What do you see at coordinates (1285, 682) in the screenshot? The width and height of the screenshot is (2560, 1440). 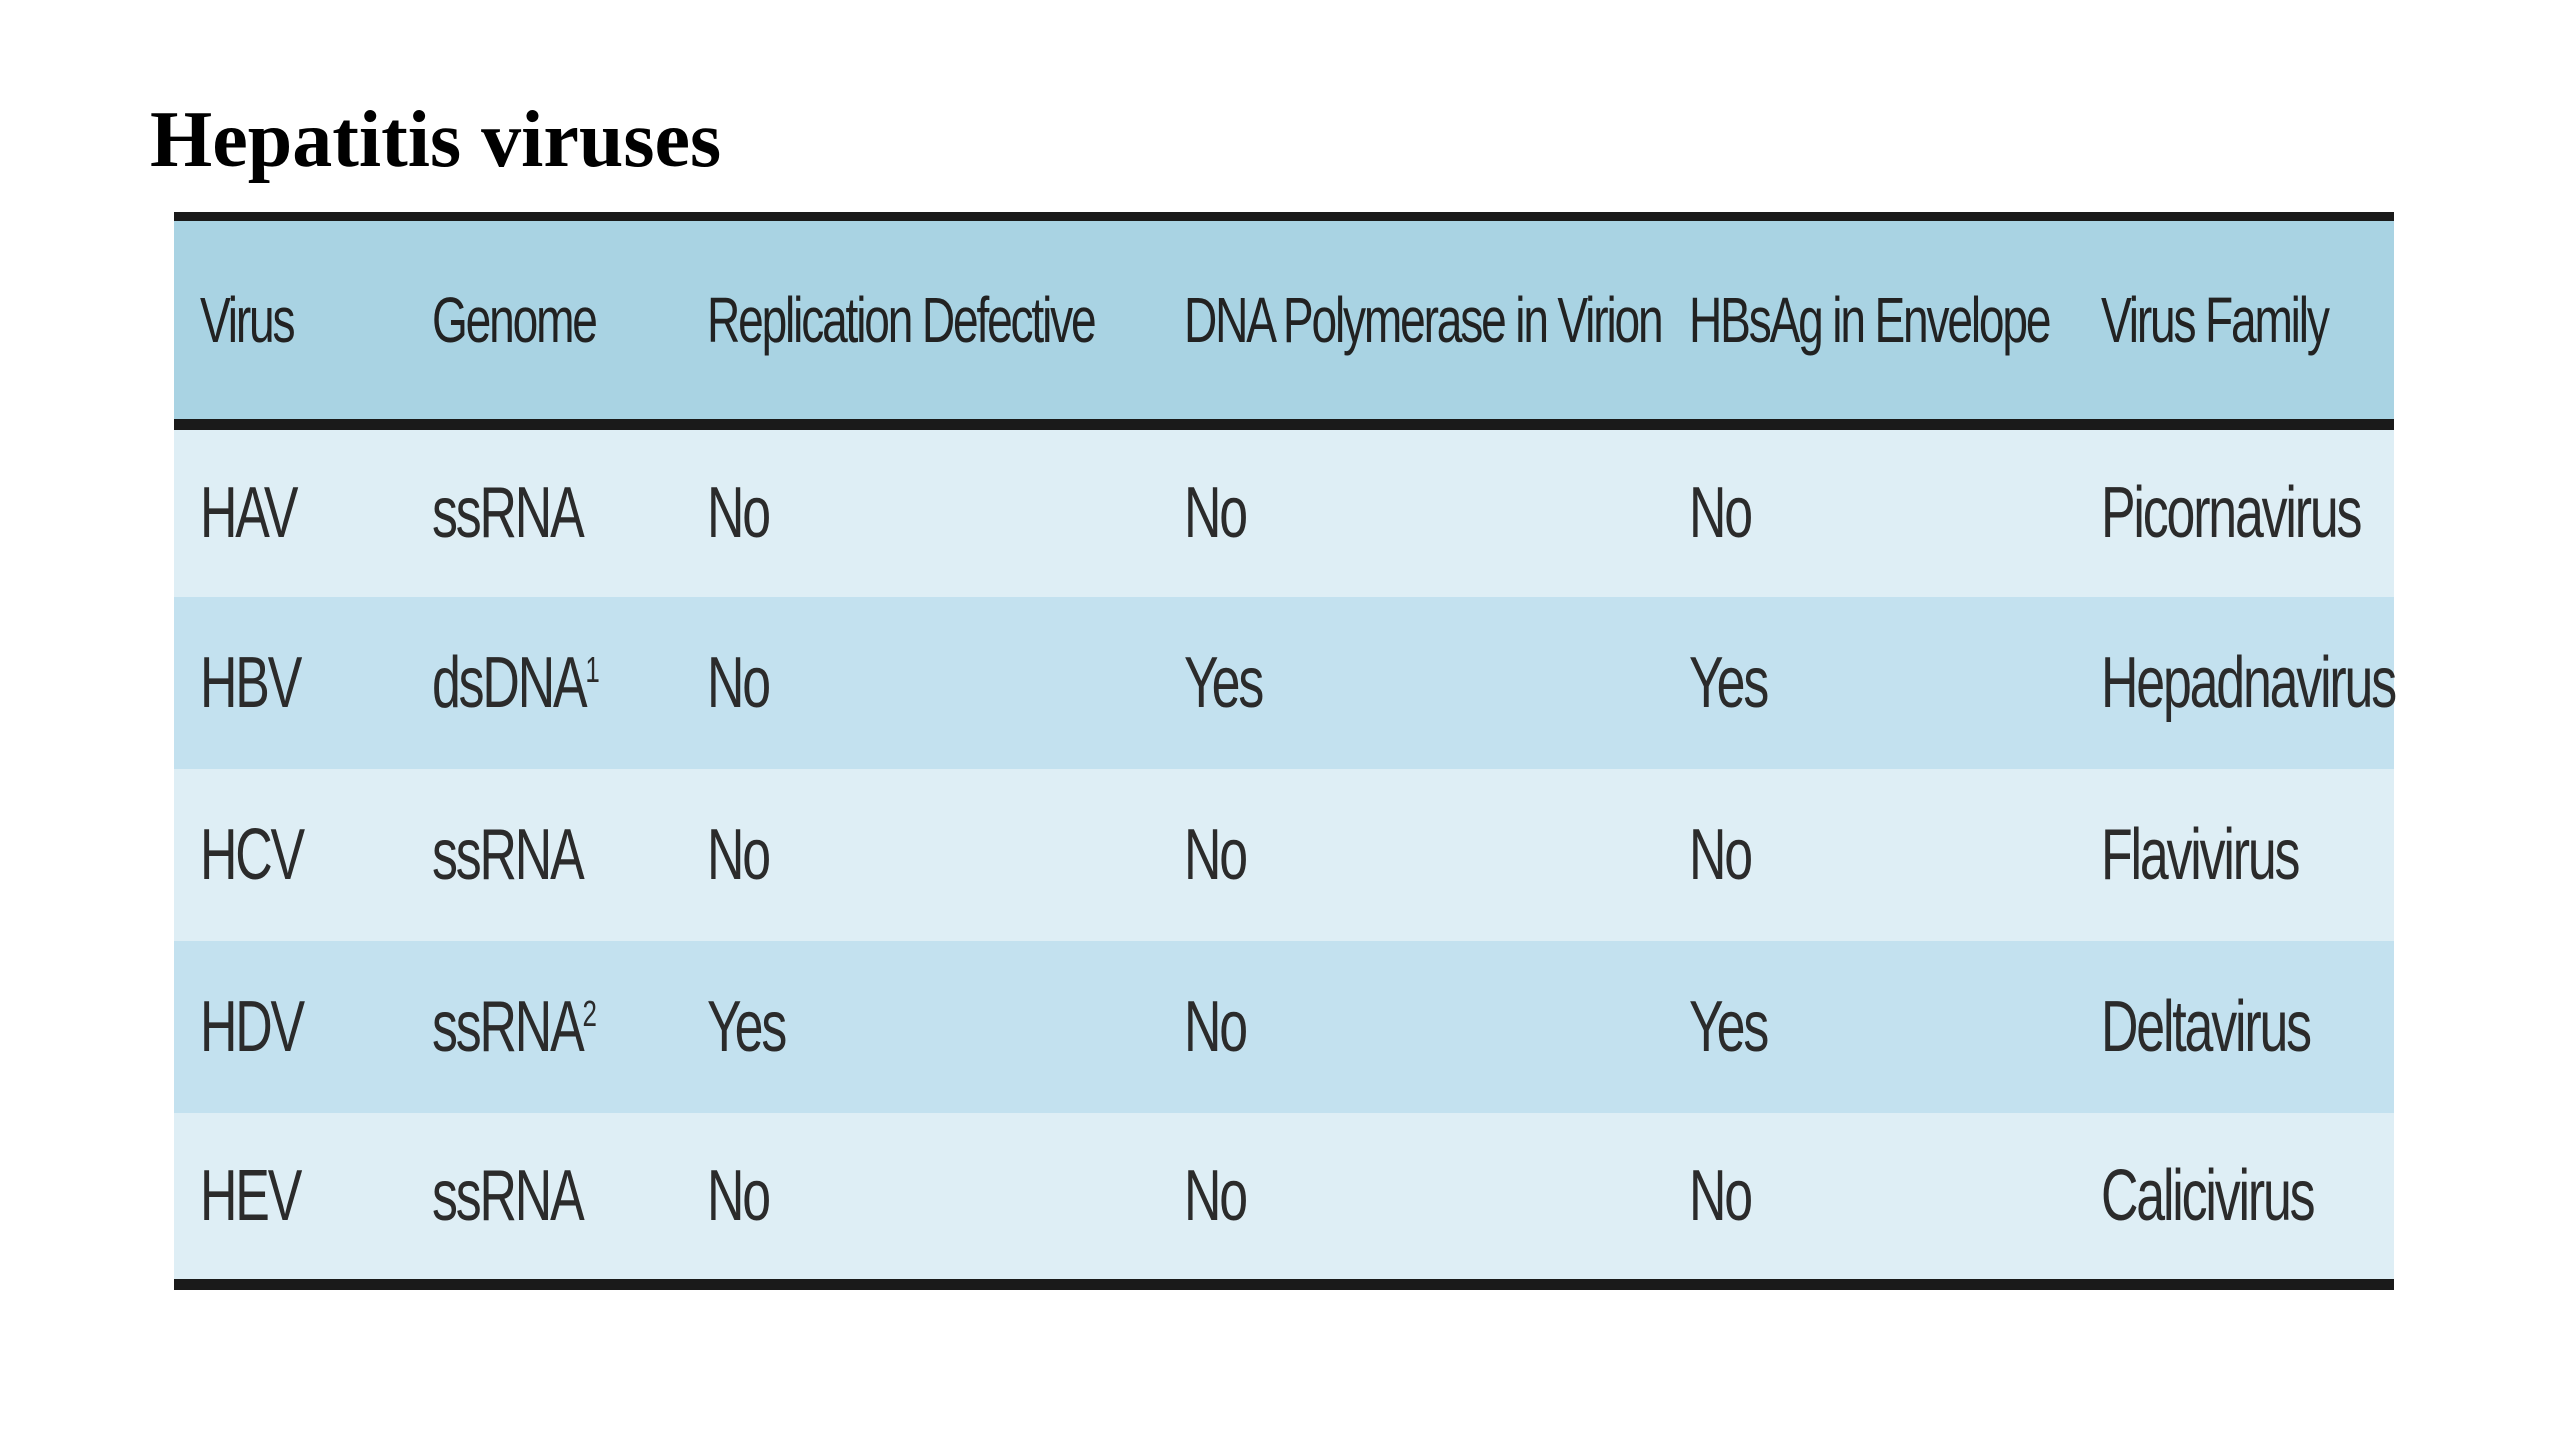 I see `table-row: HBV dsDNA1 No Yes Yes Hepadnavirus` at bounding box center [1285, 682].